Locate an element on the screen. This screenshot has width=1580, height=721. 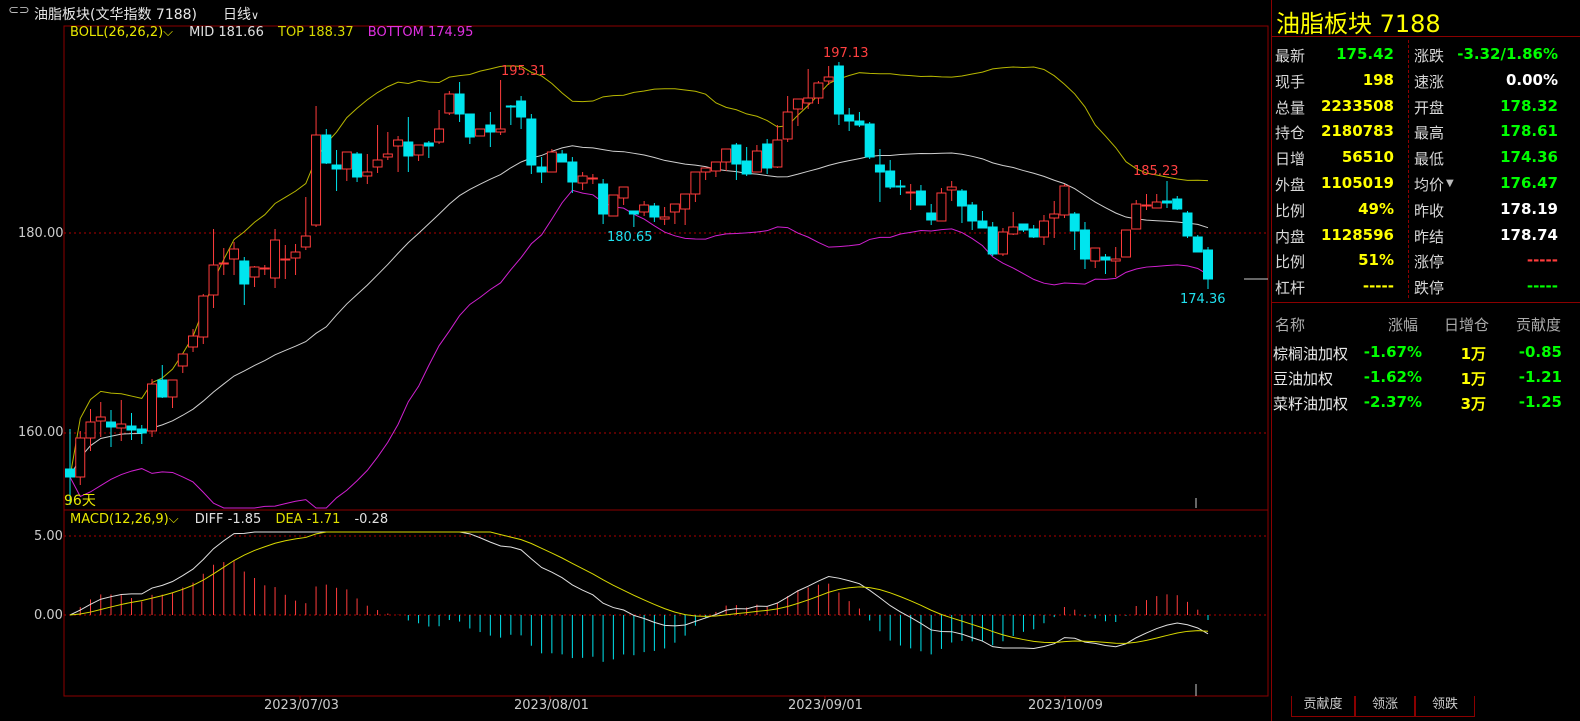
quote-label: 速涨 is located at coordinates (1429, 81).